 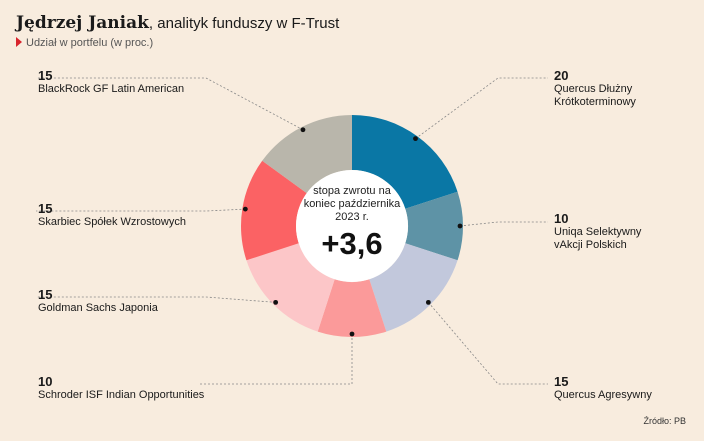 What do you see at coordinates (405, 162) in the screenshot?
I see `slice-quercus-dluzny` at bounding box center [405, 162].